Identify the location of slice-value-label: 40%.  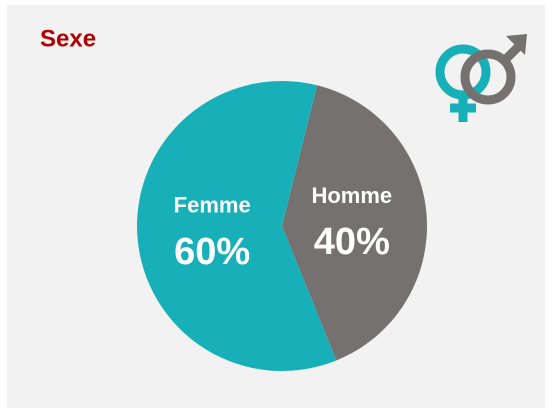
(352, 242).